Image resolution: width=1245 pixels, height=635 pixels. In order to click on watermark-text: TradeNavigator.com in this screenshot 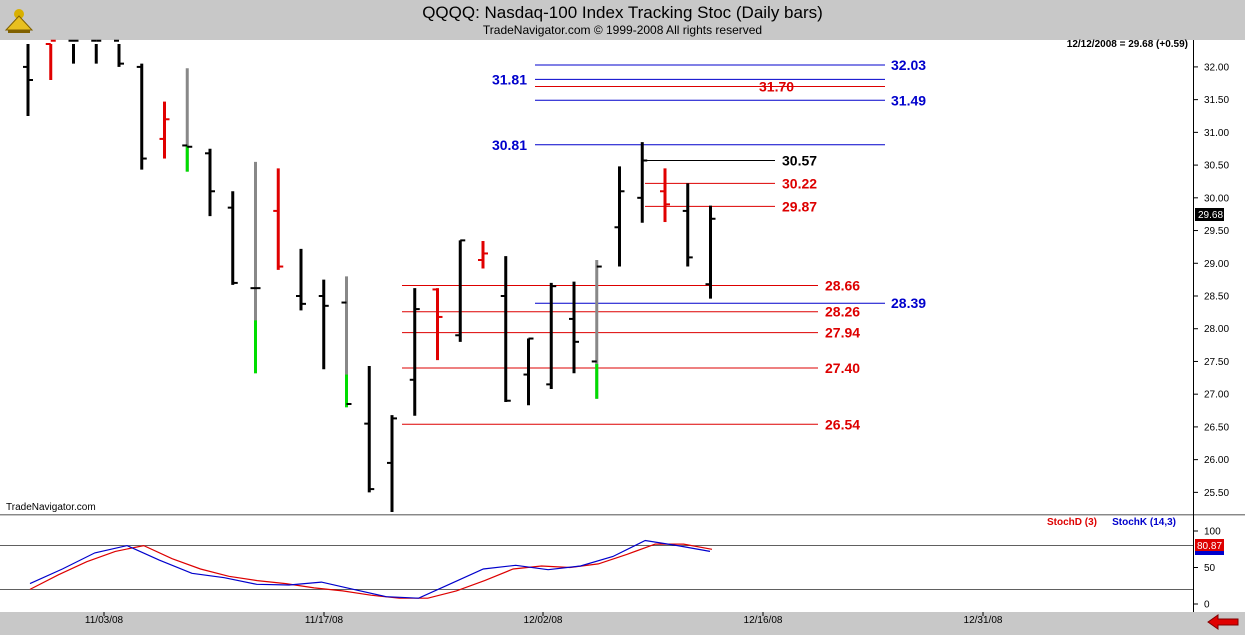, I will do `click(51, 507)`.